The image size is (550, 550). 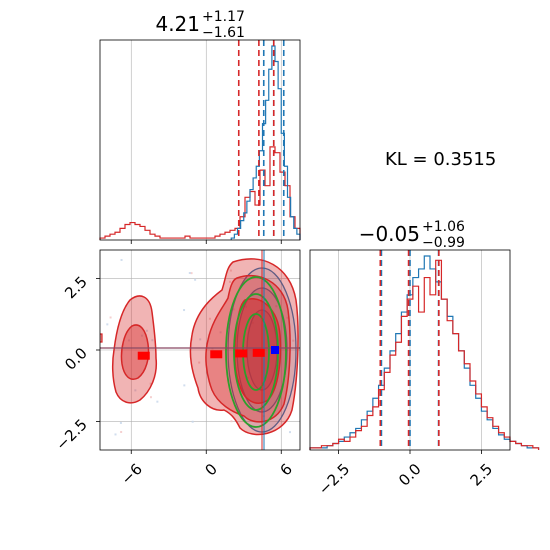 I want to click on joint-xtick-label-1: 0, so click(x=211, y=469).